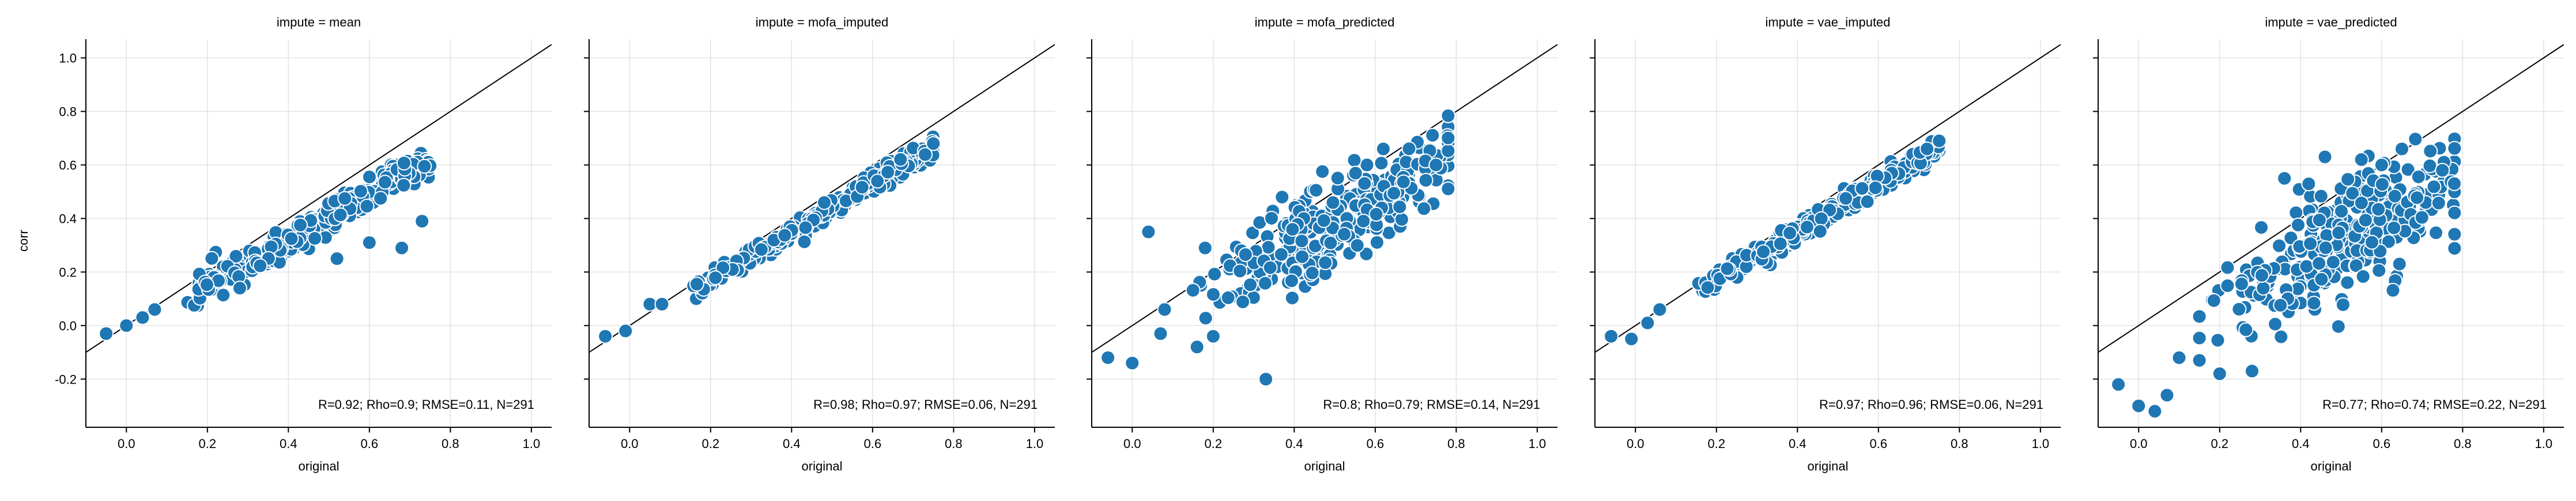 Image resolution: width=2576 pixels, height=501 pixels. Describe the element at coordinates (68, 326) in the screenshot. I see `y-tick-label: 0.0` at that location.